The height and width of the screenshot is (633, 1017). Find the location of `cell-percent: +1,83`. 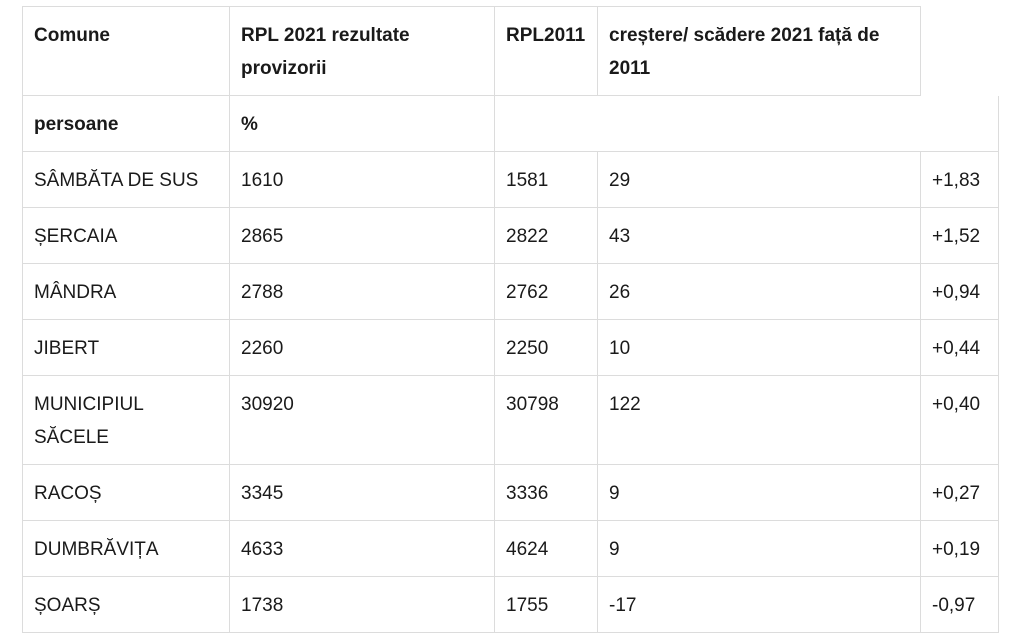

cell-percent: +1,83 is located at coordinates (959, 179).